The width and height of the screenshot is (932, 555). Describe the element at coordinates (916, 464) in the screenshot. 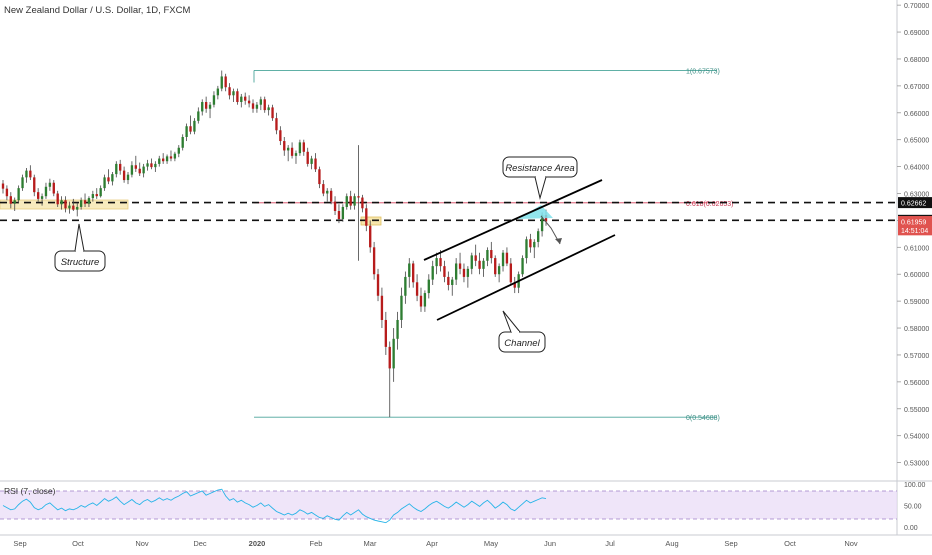

I see `y-tick-label: 0.53000` at that location.